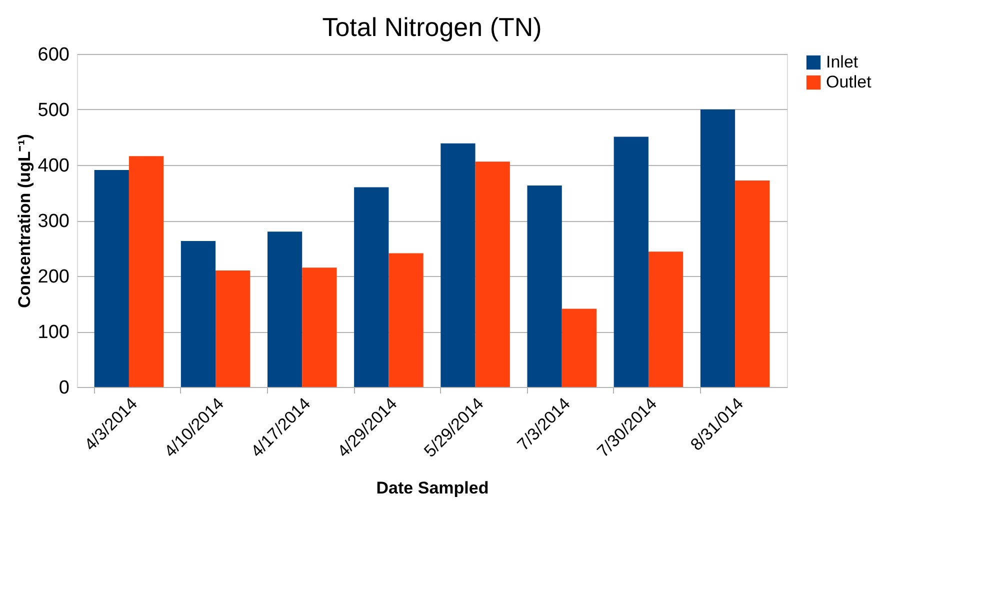 The width and height of the screenshot is (995, 616). Describe the element at coordinates (54, 55) in the screenshot. I see `y-tick-label: 600` at that location.